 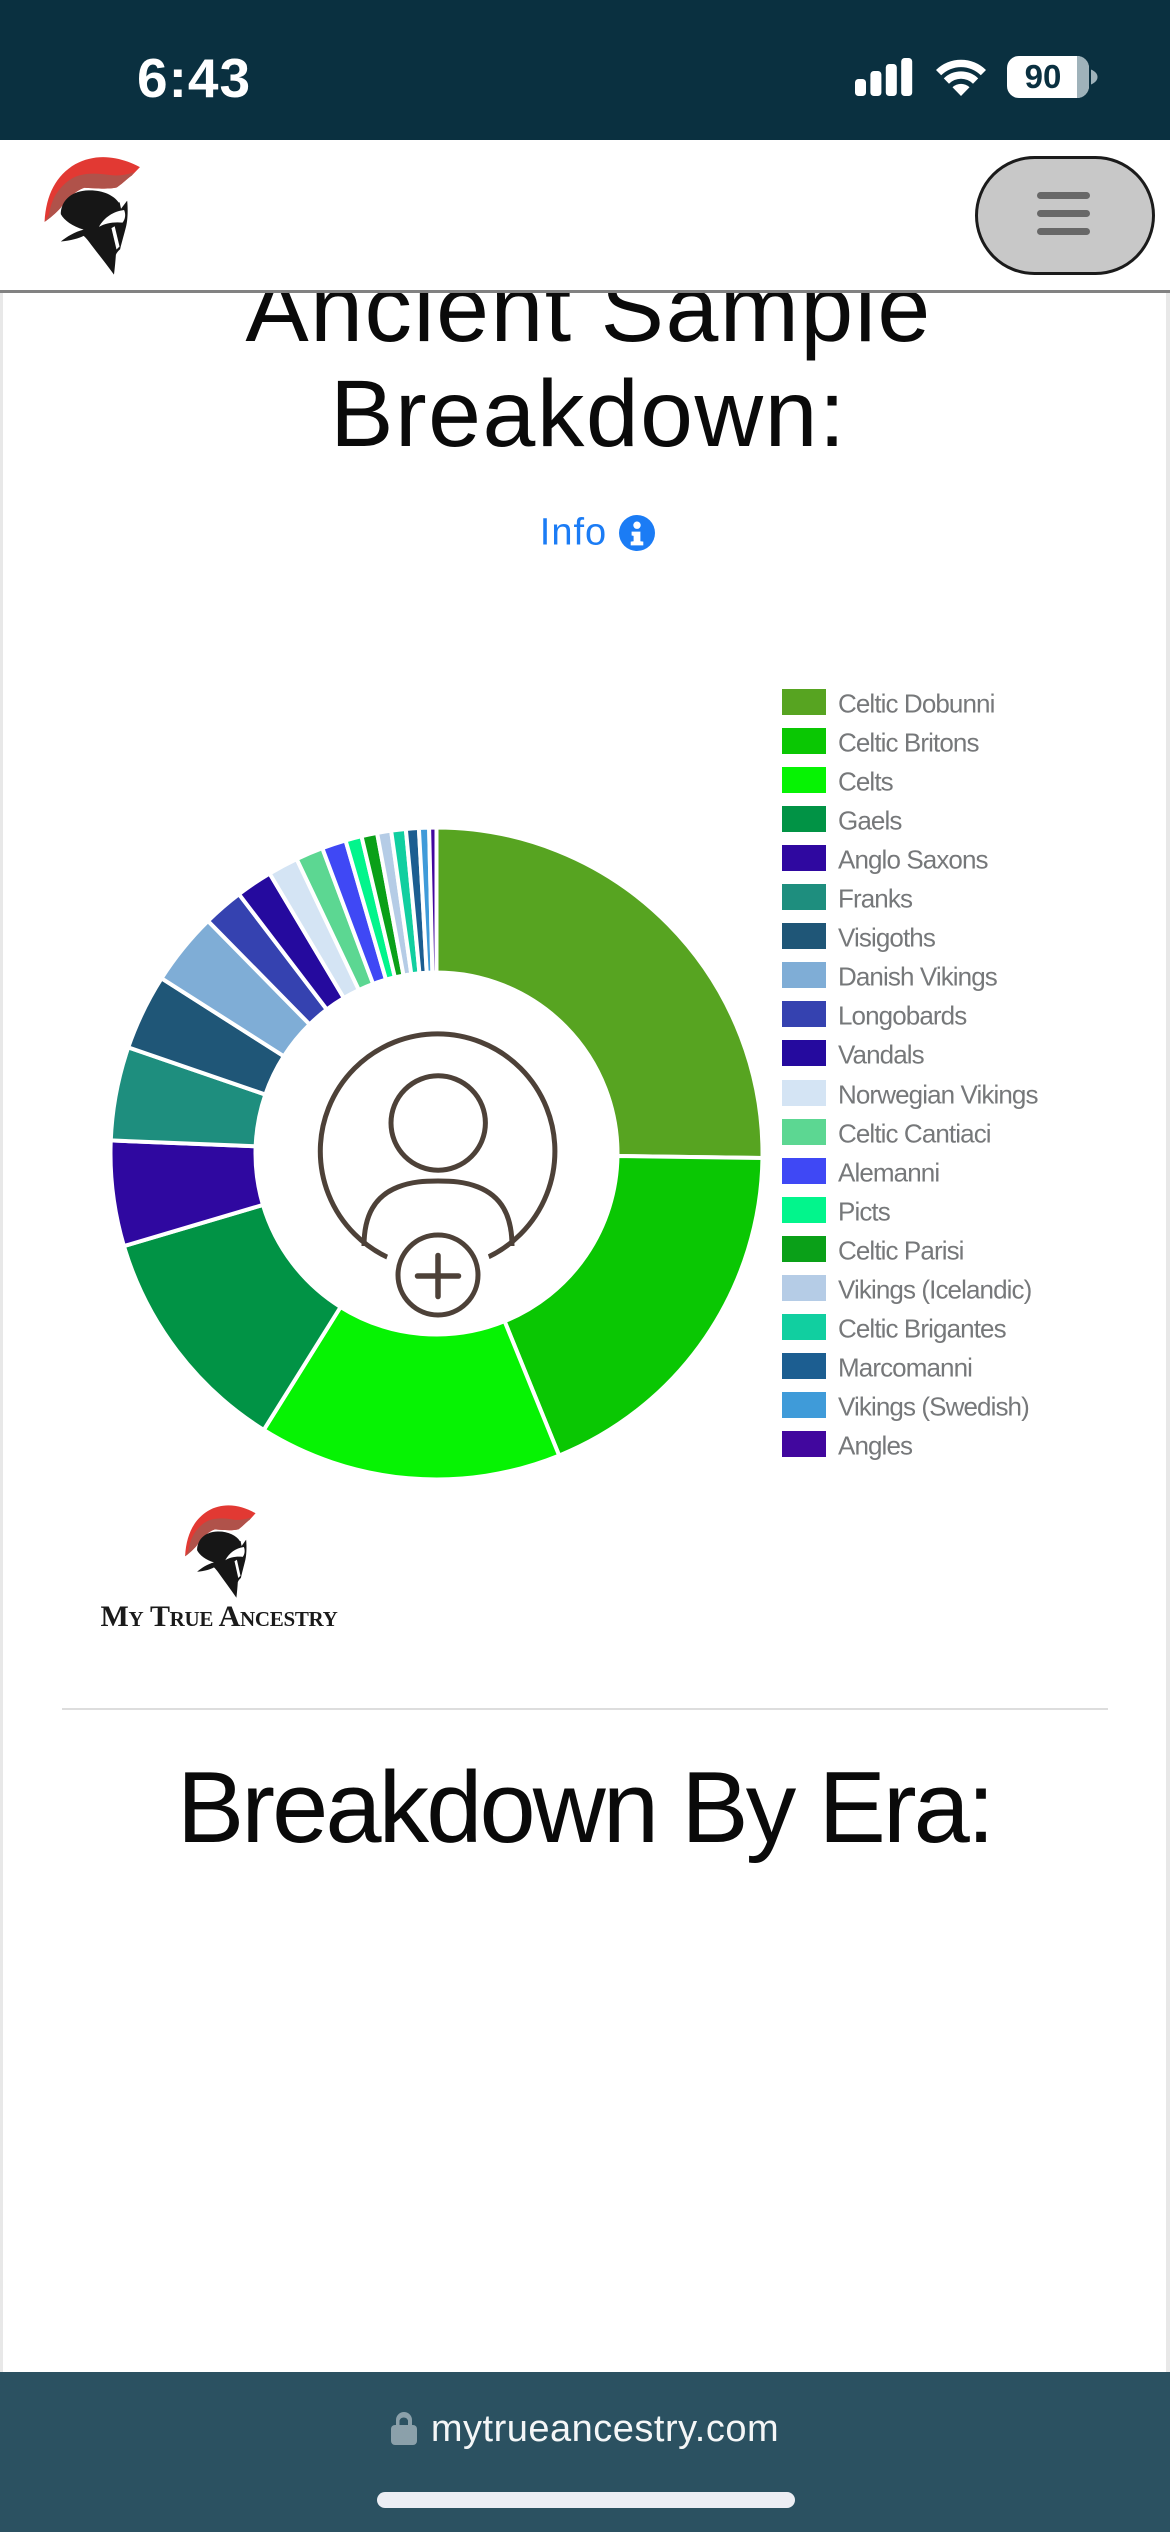 What do you see at coordinates (1043, 76) in the screenshot?
I see `svg-text: 90` at bounding box center [1043, 76].